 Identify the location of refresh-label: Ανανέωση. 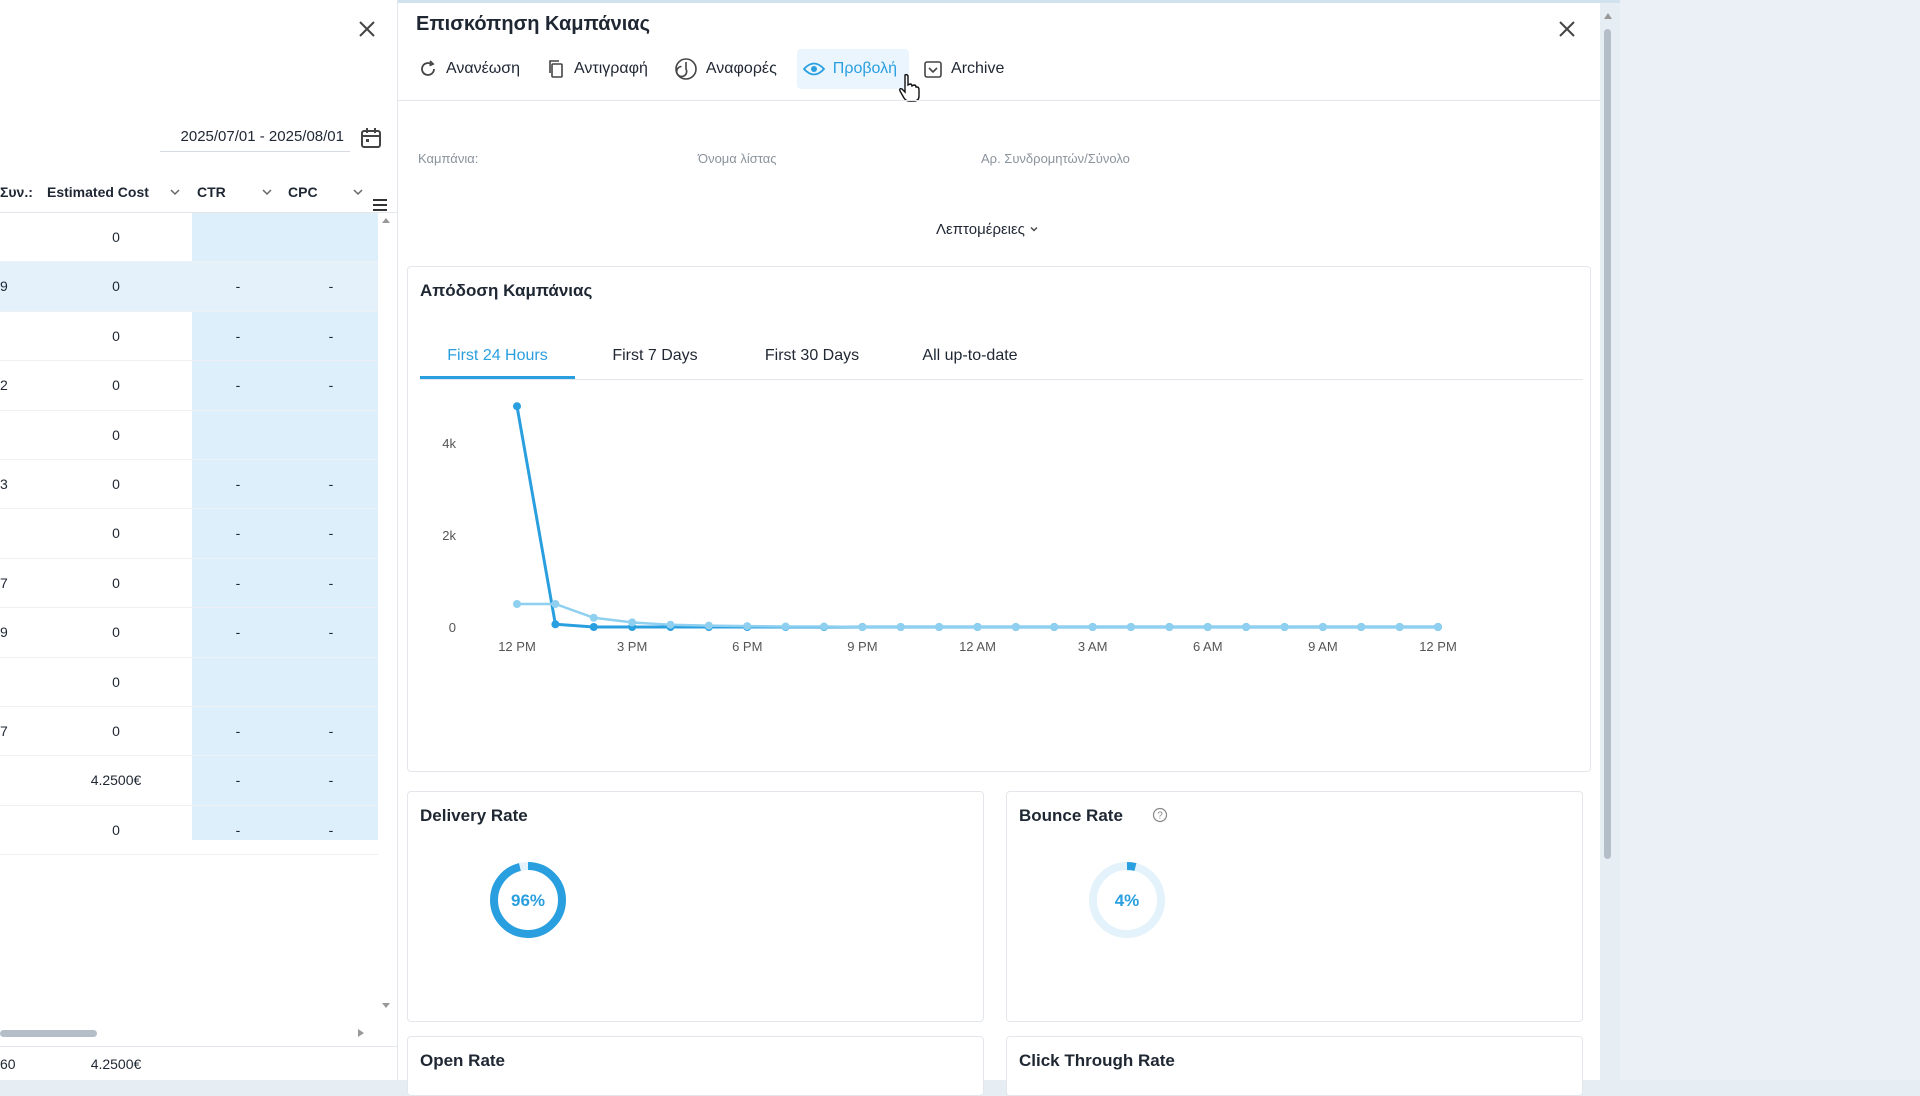
(483, 68).